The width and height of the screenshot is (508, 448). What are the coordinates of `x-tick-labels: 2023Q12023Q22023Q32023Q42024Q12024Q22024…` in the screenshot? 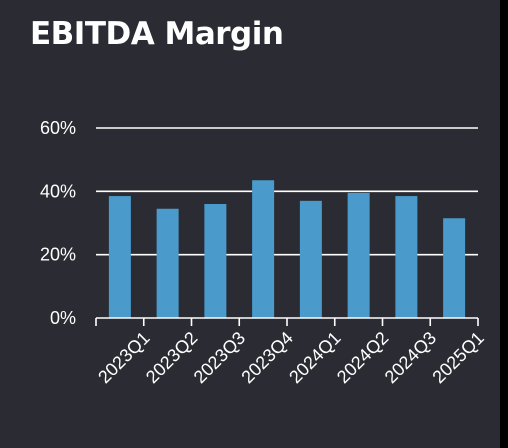 It's located at (291, 357).